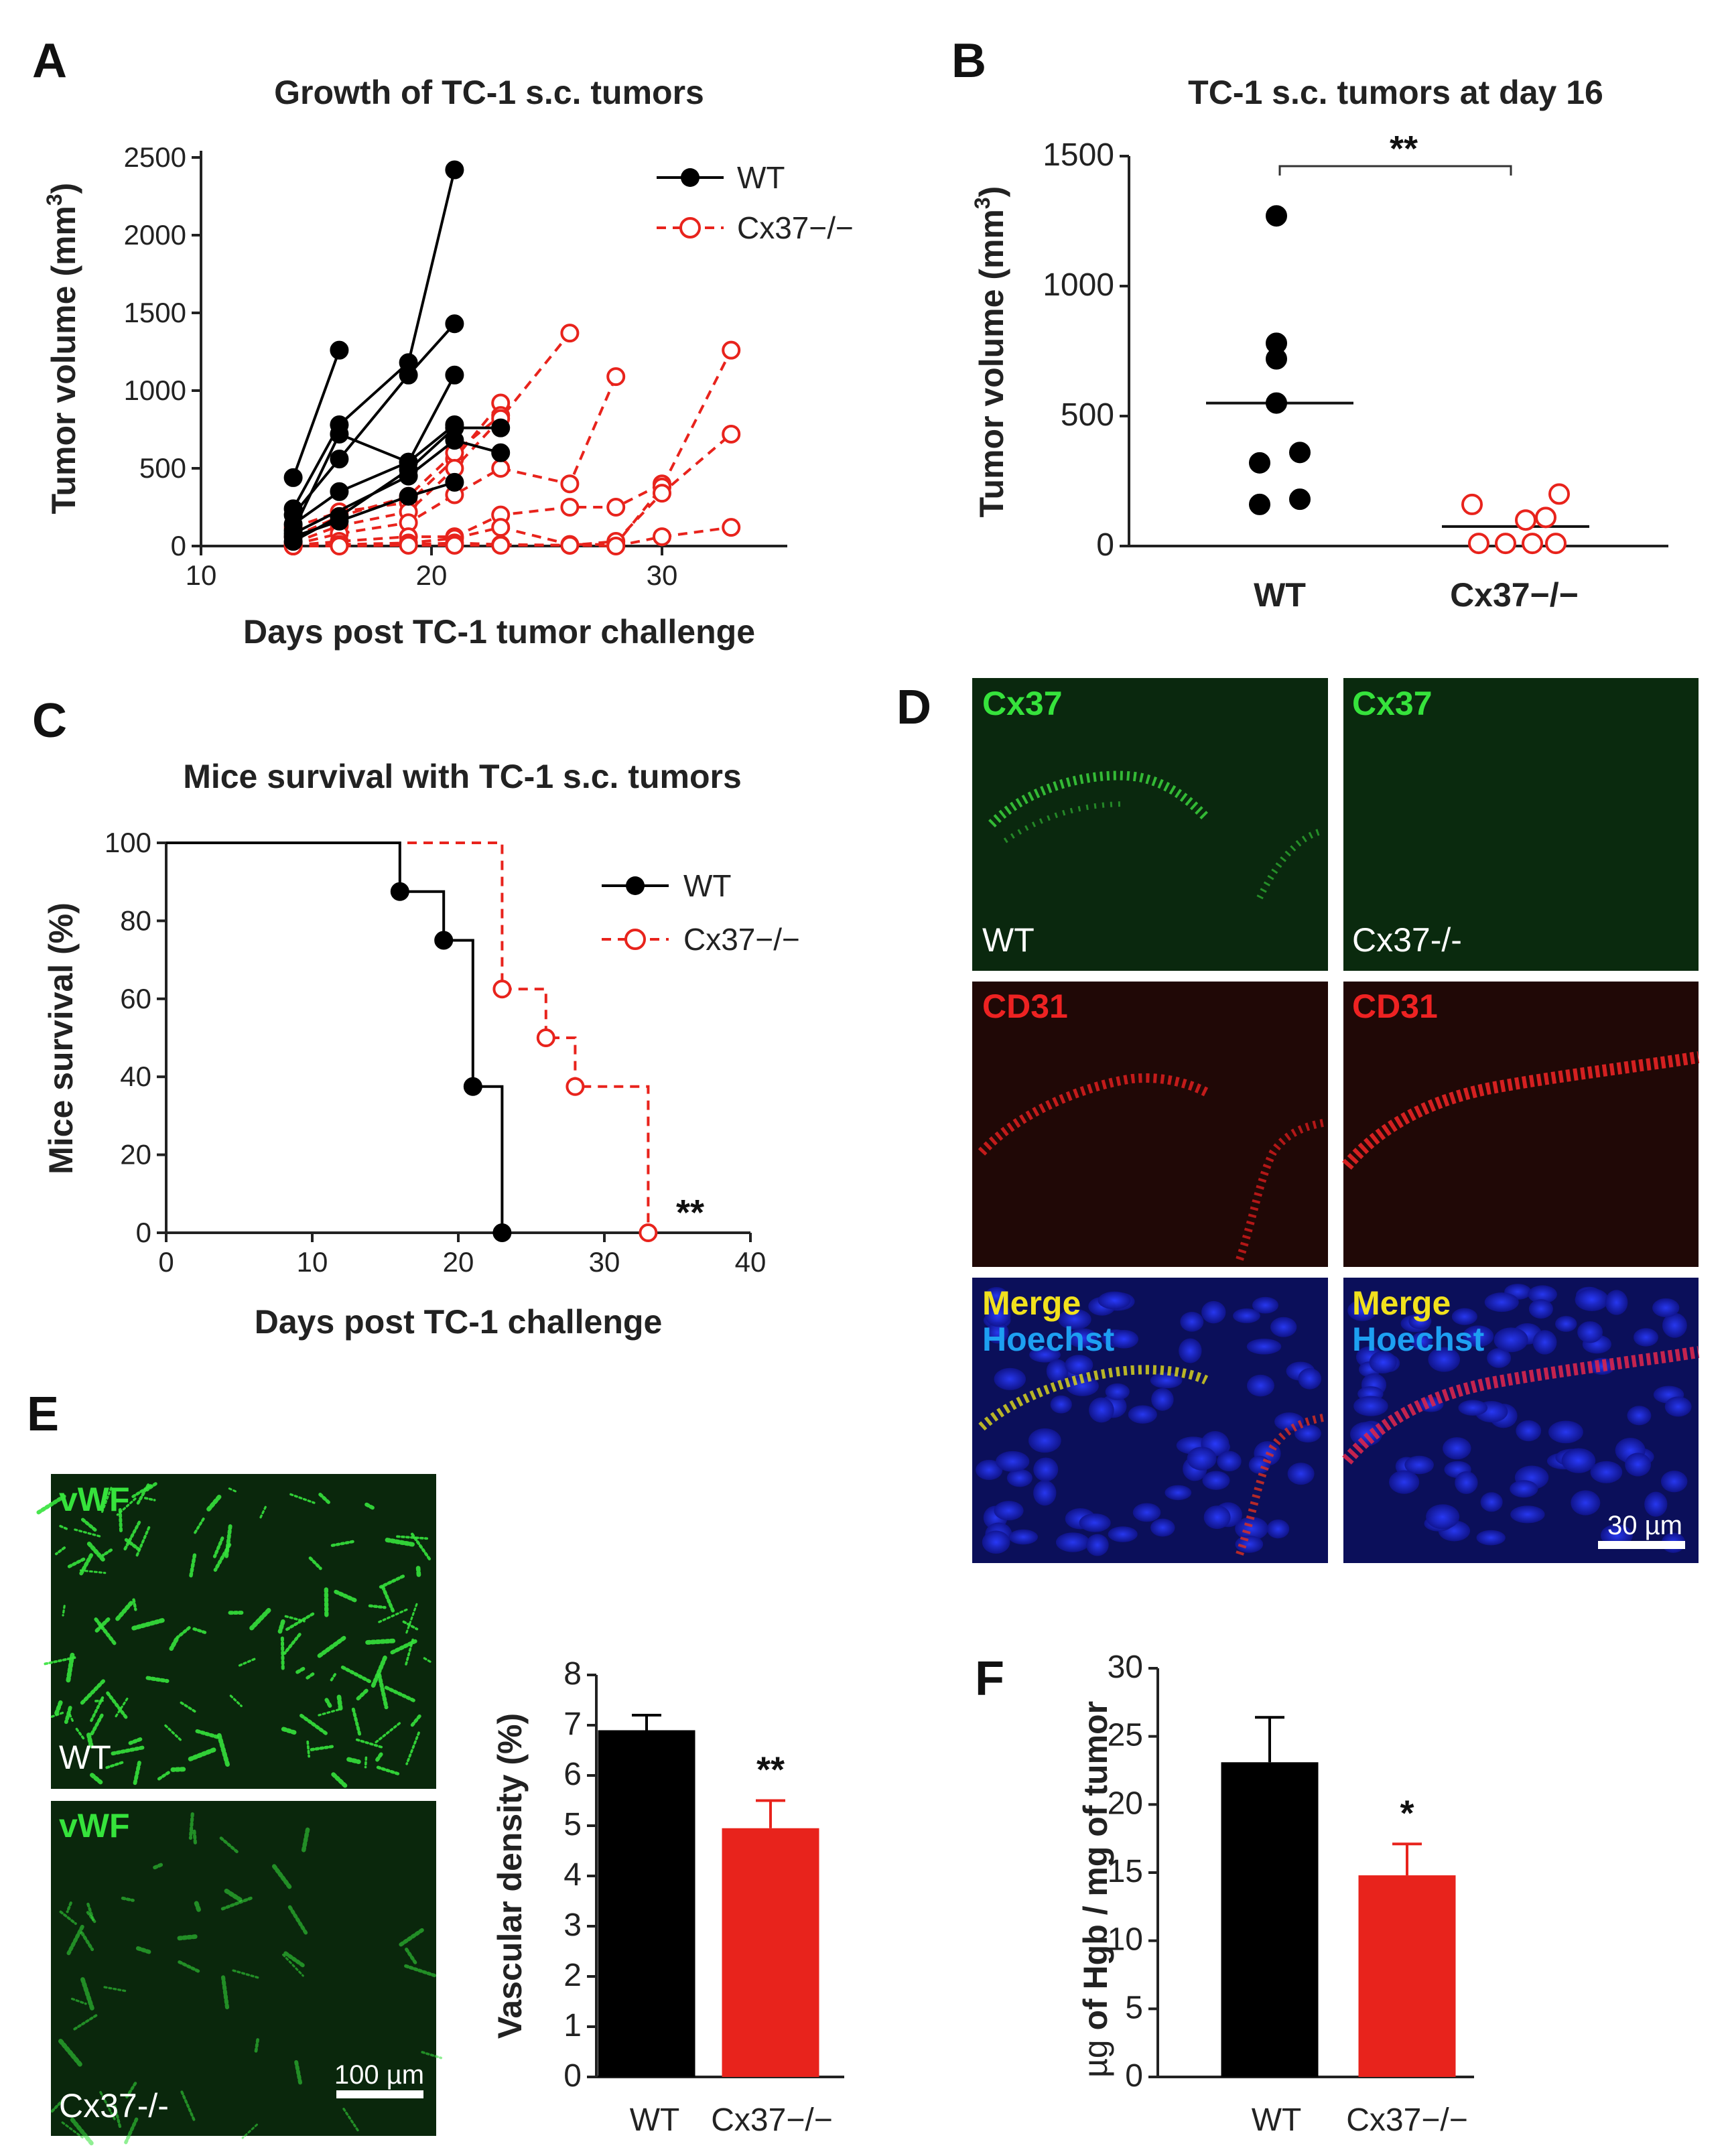 The image size is (1728, 2156). What do you see at coordinates (991, 363) in the screenshot?
I see `chart-b-ylabel-main: Tumor volume (mm` at bounding box center [991, 363].